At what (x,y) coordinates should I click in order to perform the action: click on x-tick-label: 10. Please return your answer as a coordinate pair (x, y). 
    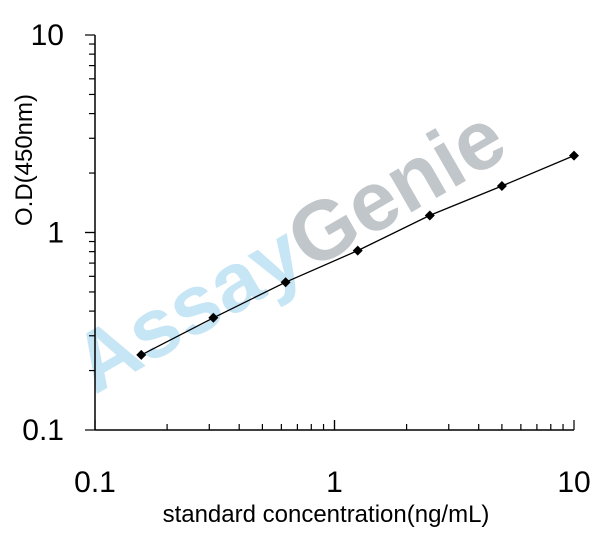
    Looking at the image, I should click on (573, 482).